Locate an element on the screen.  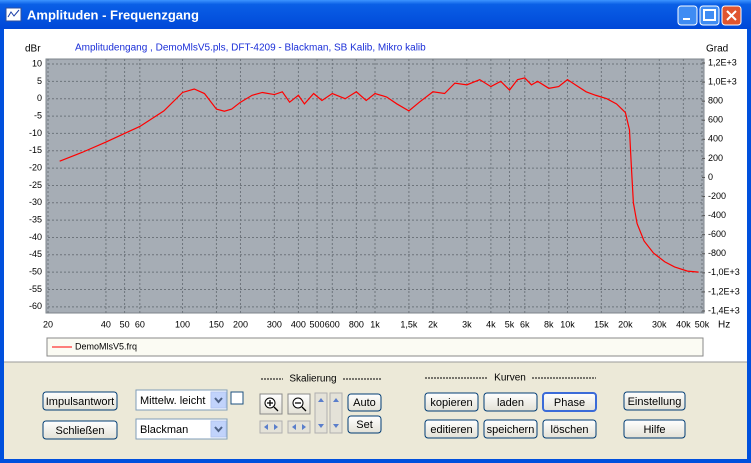
x-tick-label: 40k is located at coordinates (683, 324).